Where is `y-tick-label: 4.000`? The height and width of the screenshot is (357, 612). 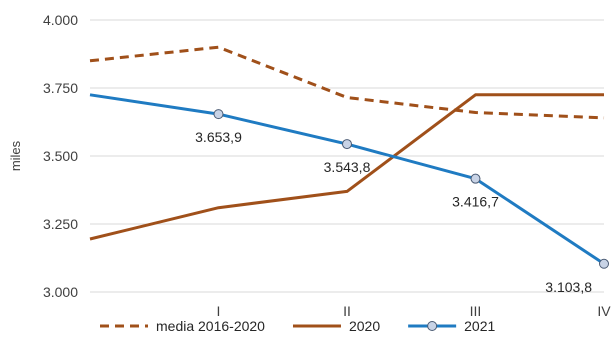
y-tick-label: 4.000 is located at coordinates (60, 20).